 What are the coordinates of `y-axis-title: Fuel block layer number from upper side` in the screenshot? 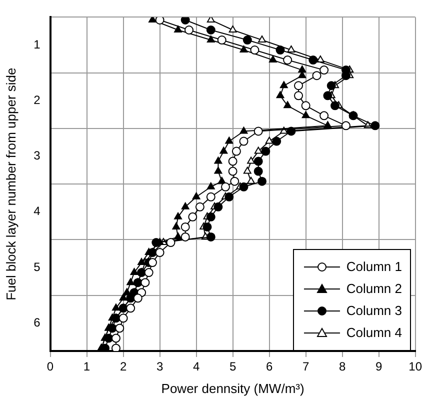 It's located at (10, 184).